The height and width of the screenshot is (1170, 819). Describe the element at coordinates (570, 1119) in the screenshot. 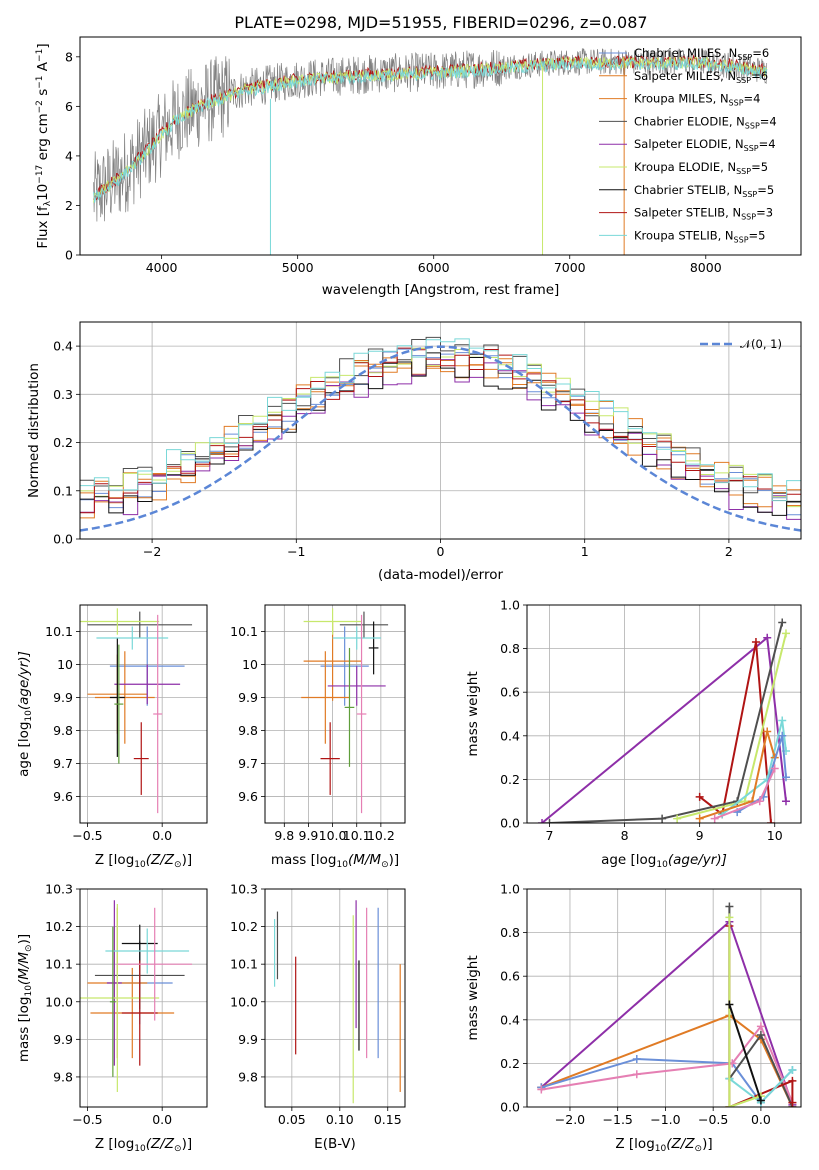

I see `x-tick-label: −2.0` at that location.